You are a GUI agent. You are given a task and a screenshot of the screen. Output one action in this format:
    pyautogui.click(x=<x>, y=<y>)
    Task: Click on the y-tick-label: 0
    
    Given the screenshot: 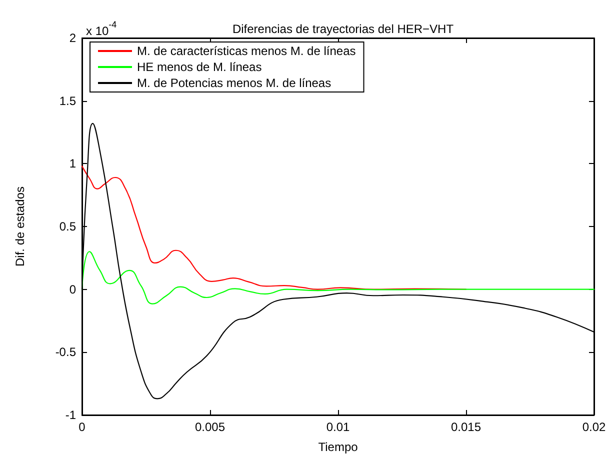 What is the action you would take?
    pyautogui.click(x=72, y=289)
    